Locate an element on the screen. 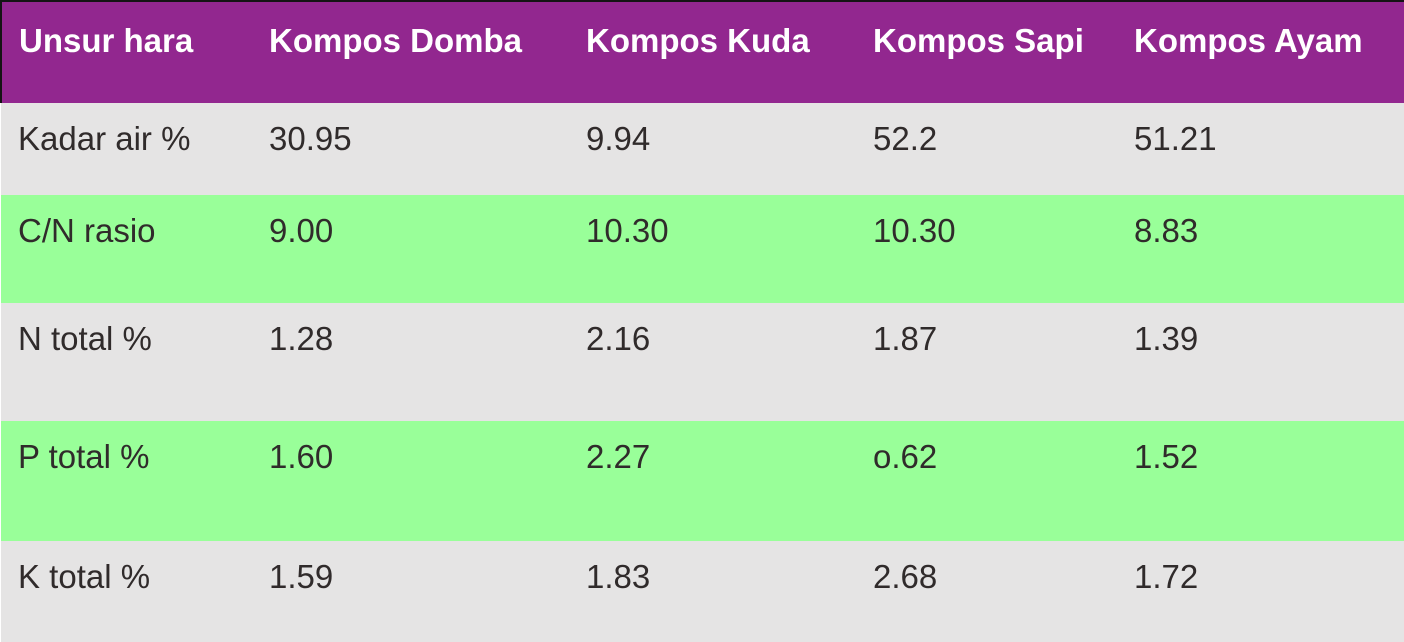 This screenshot has width=1404, height=642. table-cell: 30.95 is located at coordinates (410, 149).